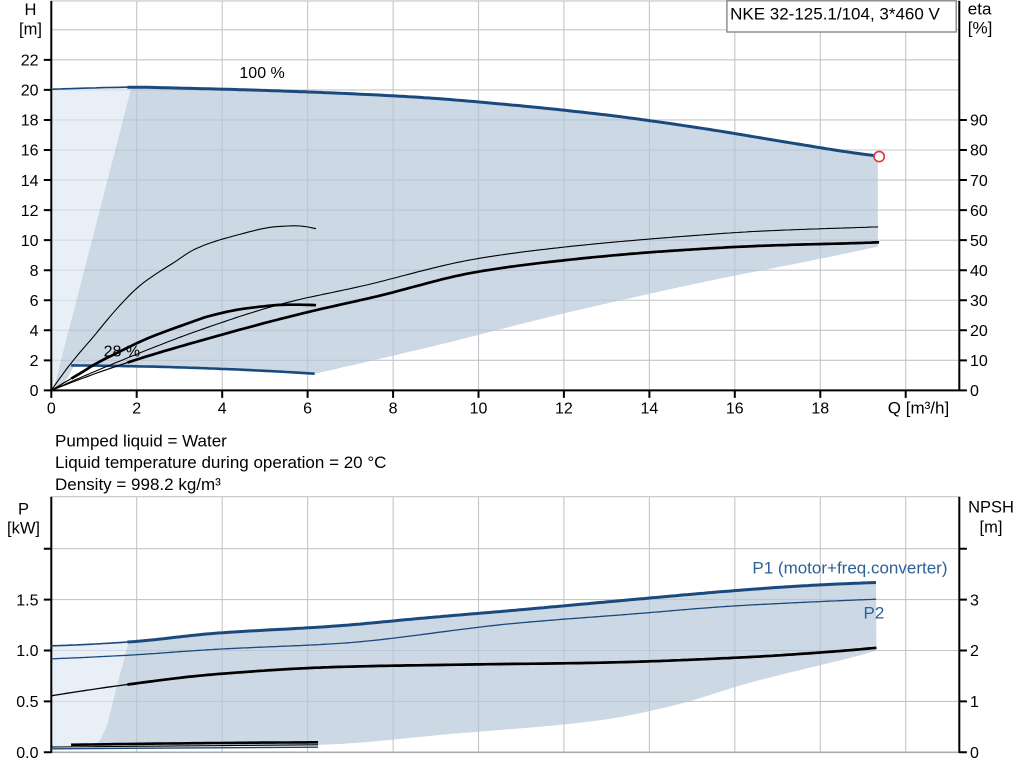 This screenshot has width=1024, height=781. I want to click on svg-text: Pumped liquid = Water, so click(141, 440).